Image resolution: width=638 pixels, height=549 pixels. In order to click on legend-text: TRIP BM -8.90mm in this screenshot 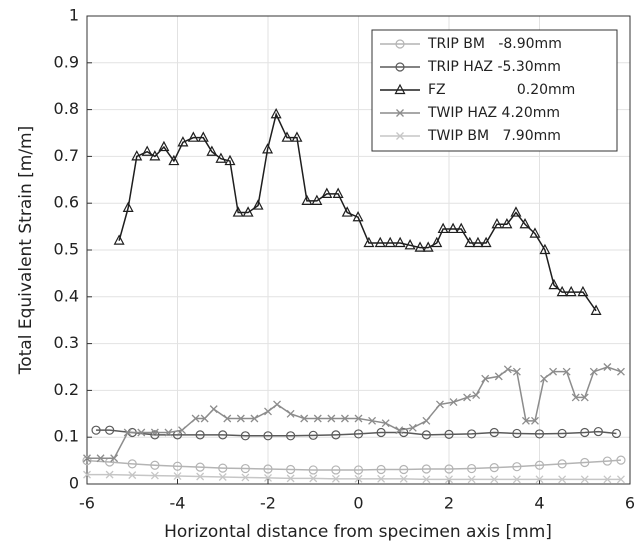, I will do `click(494, 44)`.